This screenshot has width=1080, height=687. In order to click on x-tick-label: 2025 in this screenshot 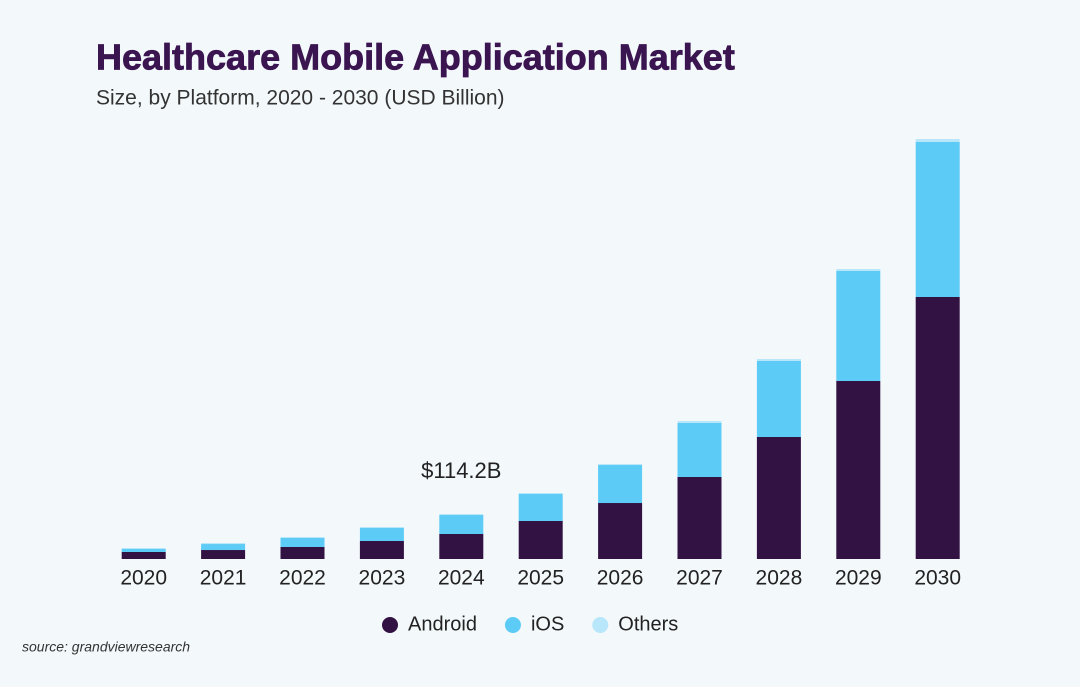, I will do `click(540, 578)`.